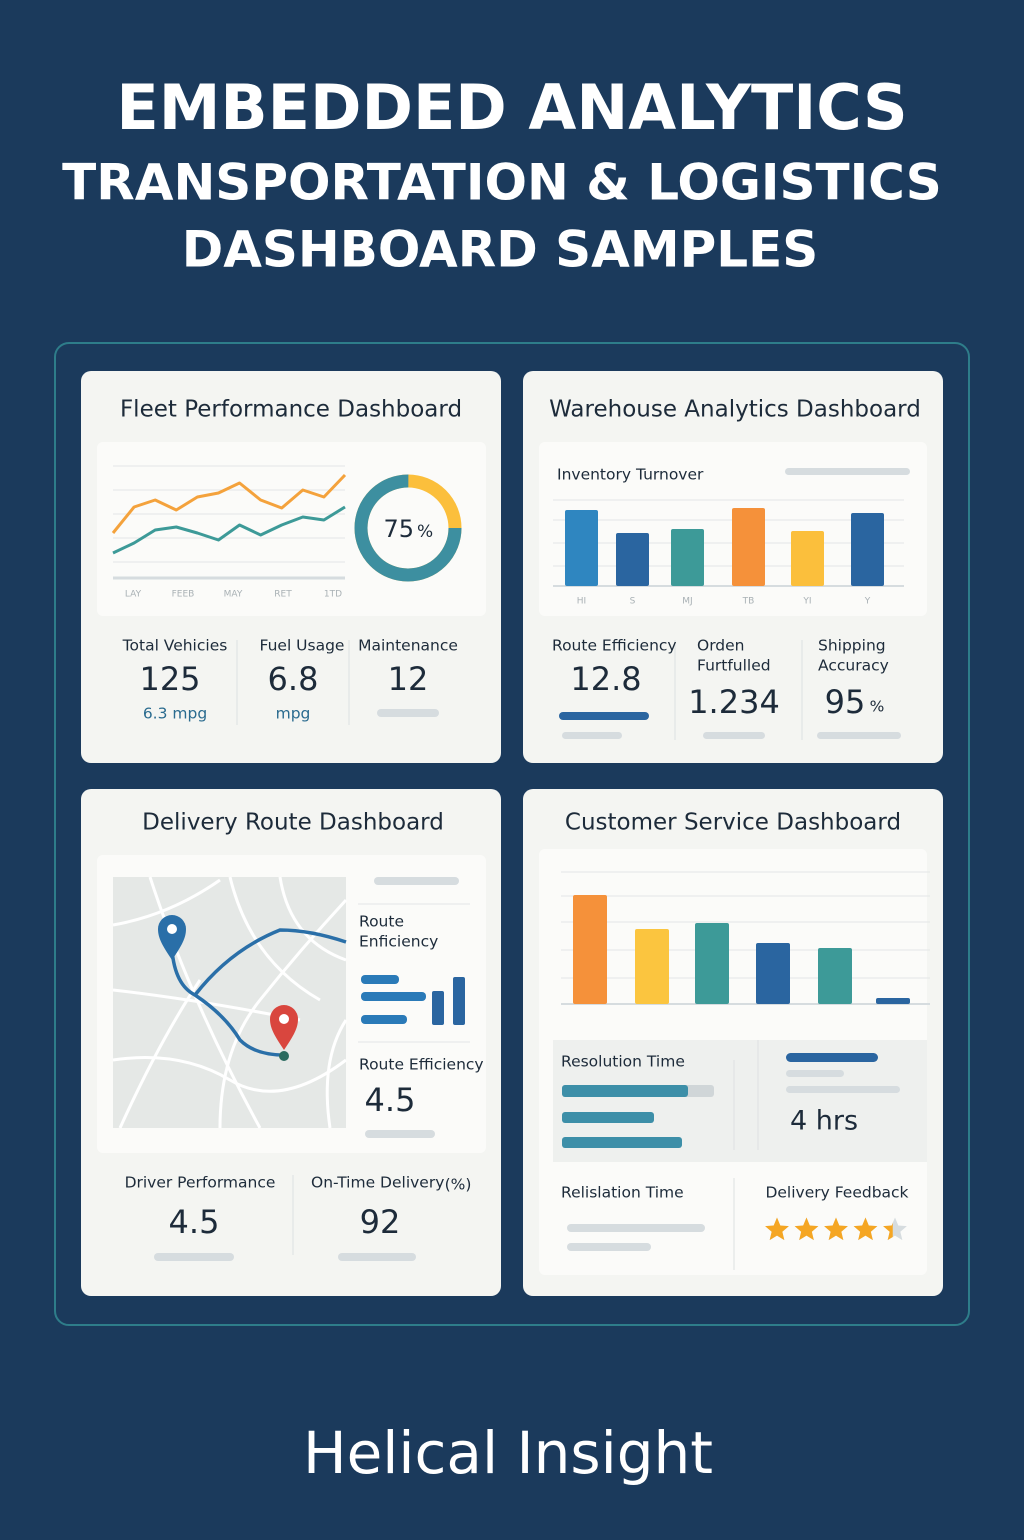  Describe the element at coordinates (721, 646) in the screenshot. I see `kpi-label: Orden` at that location.